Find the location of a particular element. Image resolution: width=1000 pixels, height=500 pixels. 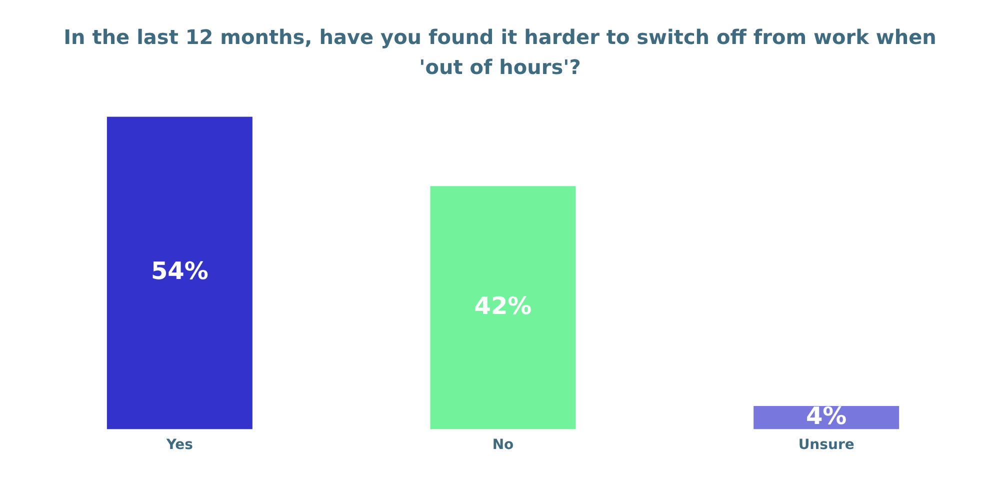

data-label: 42% is located at coordinates (503, 306).